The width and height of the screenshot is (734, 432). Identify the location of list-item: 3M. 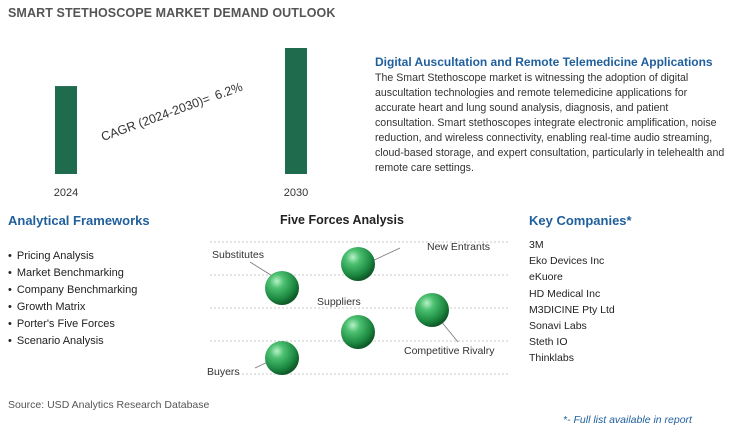
(536, 245).